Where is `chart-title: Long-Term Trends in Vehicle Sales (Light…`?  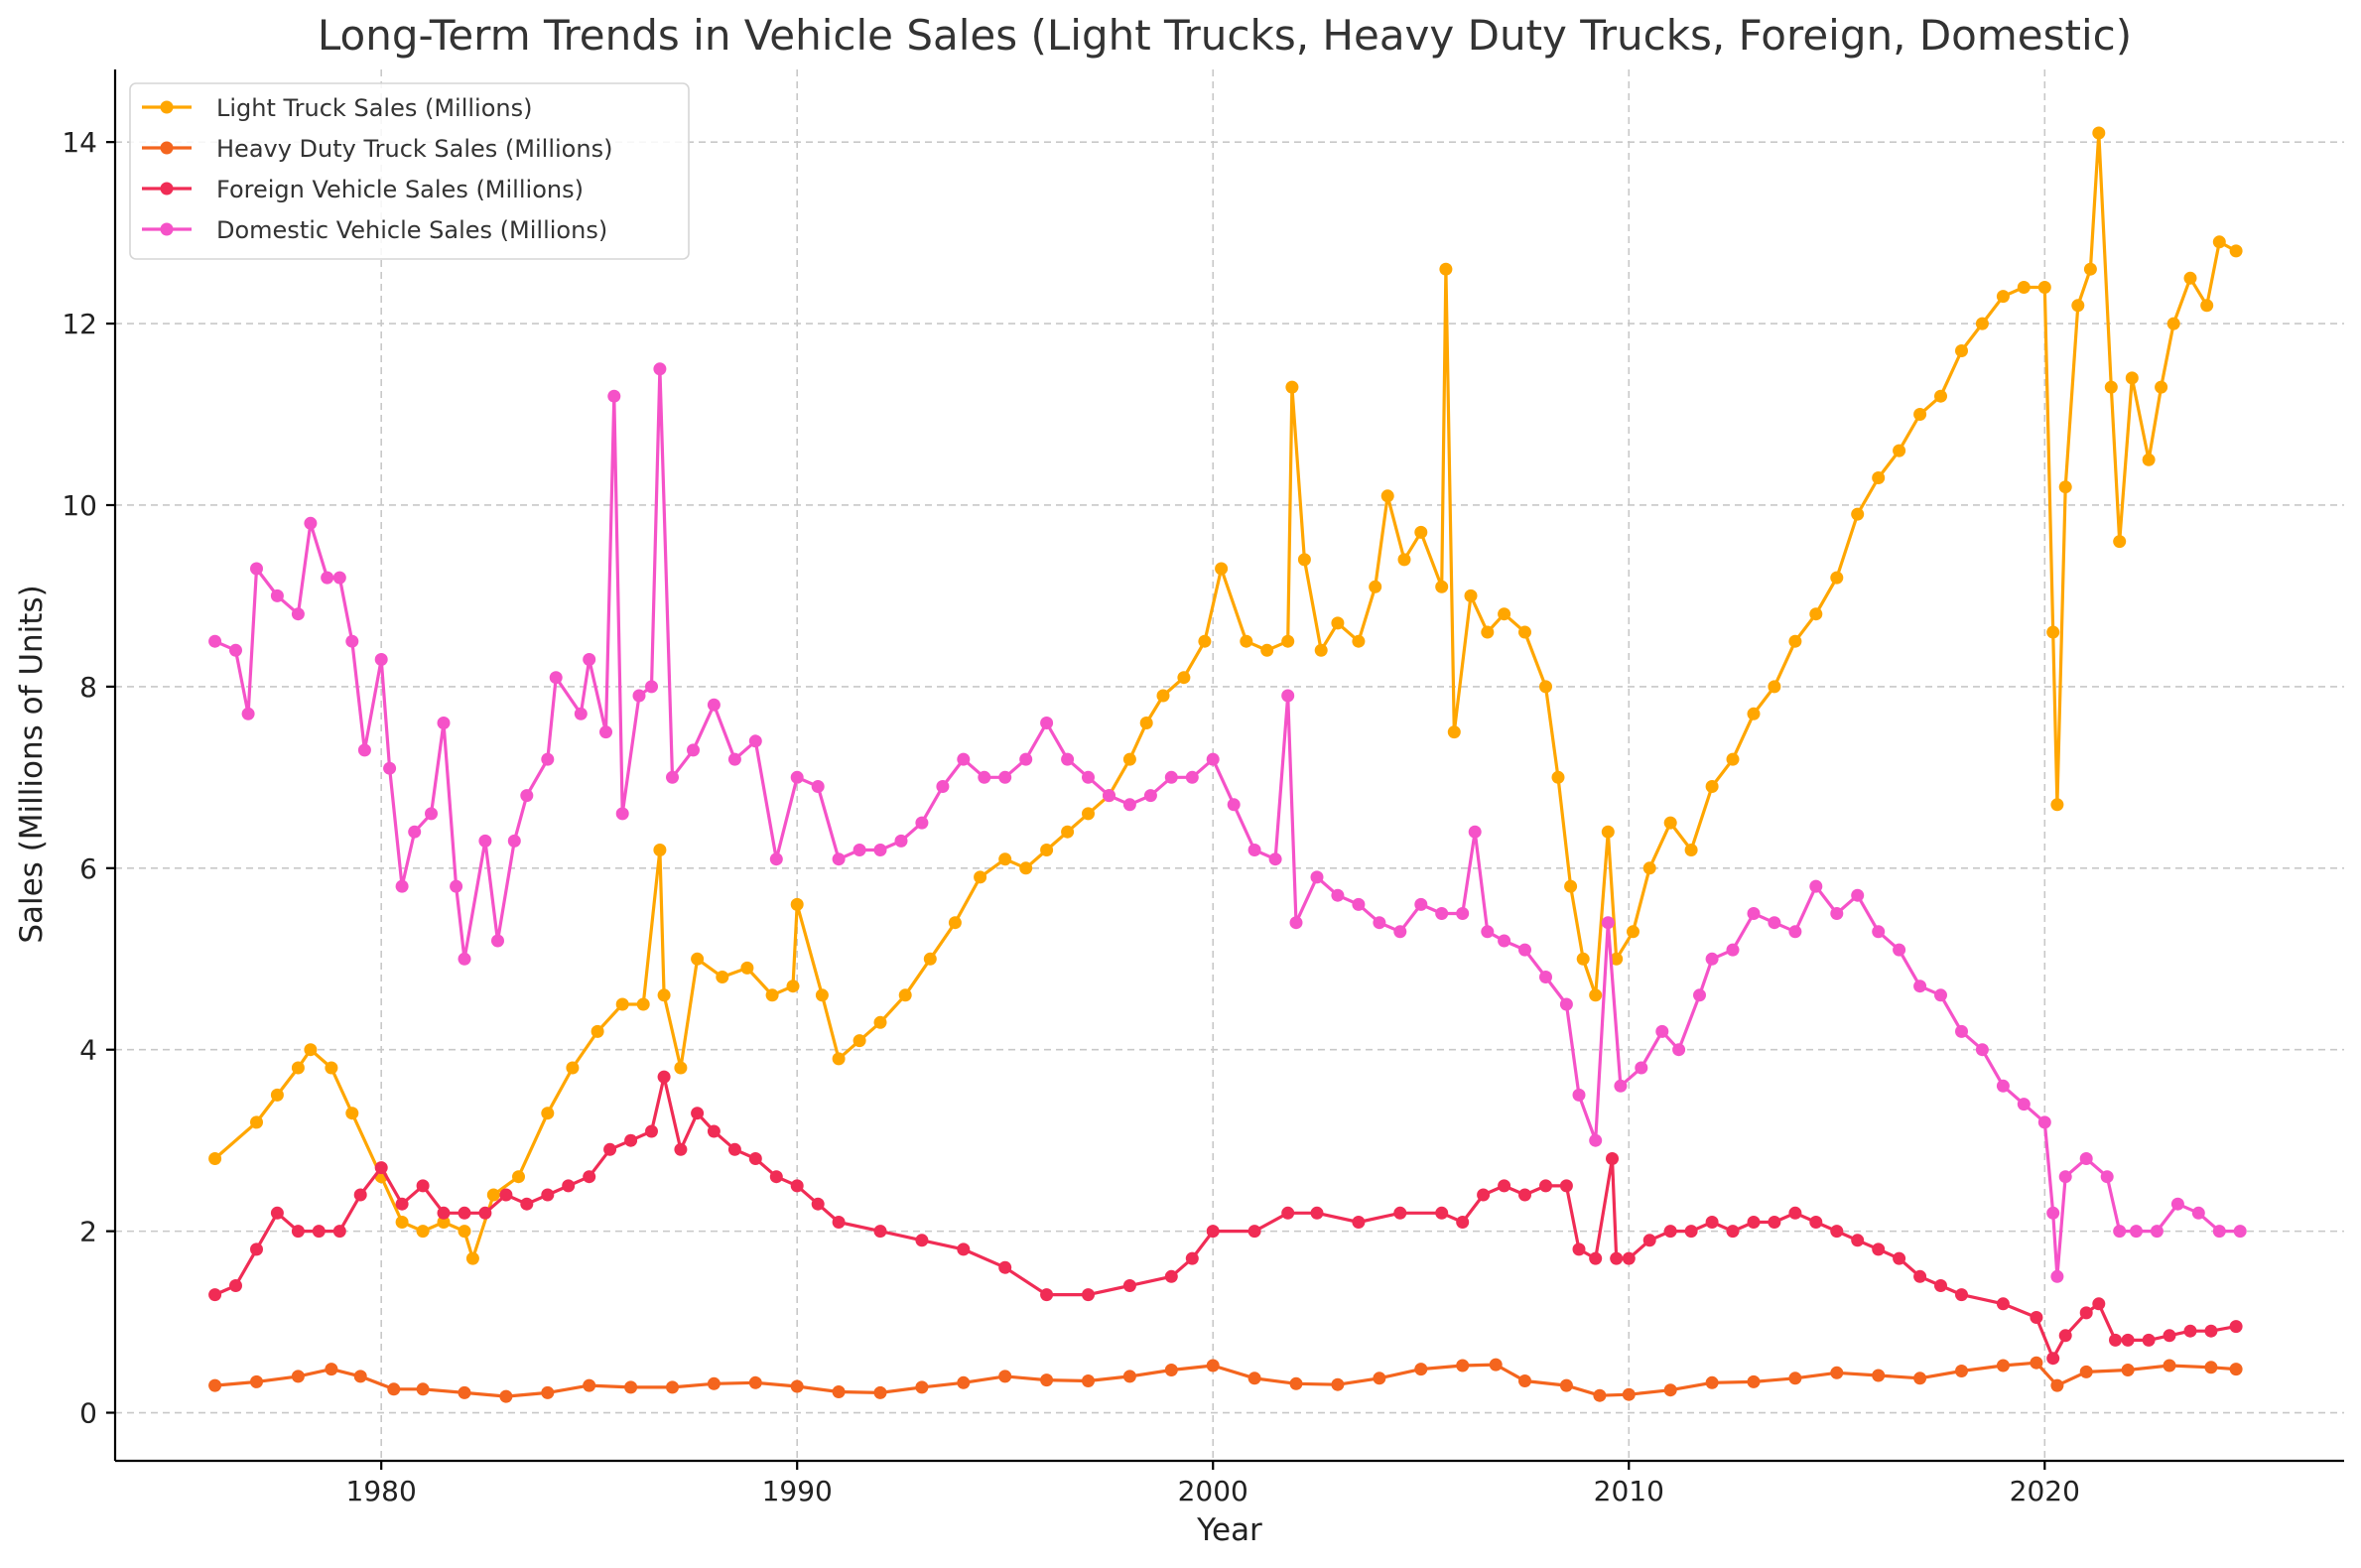 chart-title: Long-Term Trends in Vehicle Sales (Light… is located at coordinates (1225, 35).